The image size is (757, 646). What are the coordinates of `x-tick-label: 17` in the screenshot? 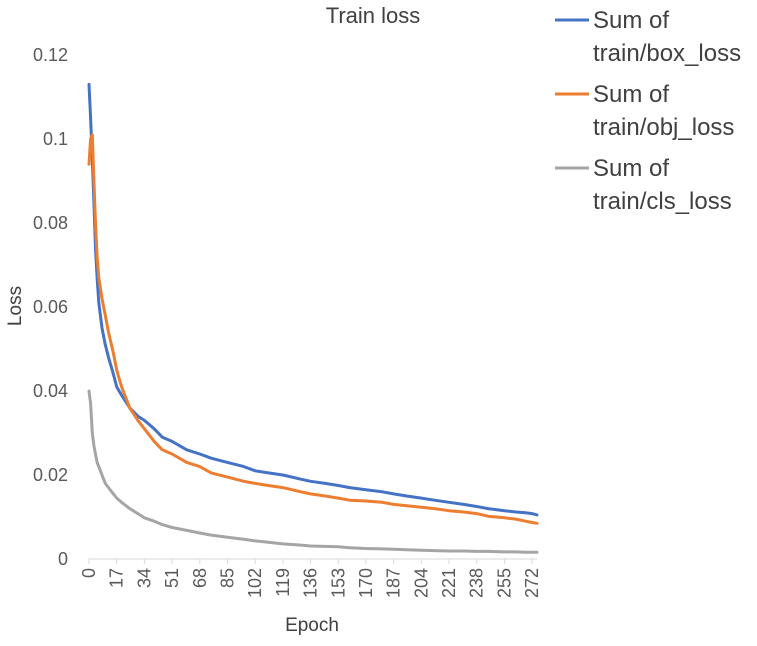 It's located at (117, 578).